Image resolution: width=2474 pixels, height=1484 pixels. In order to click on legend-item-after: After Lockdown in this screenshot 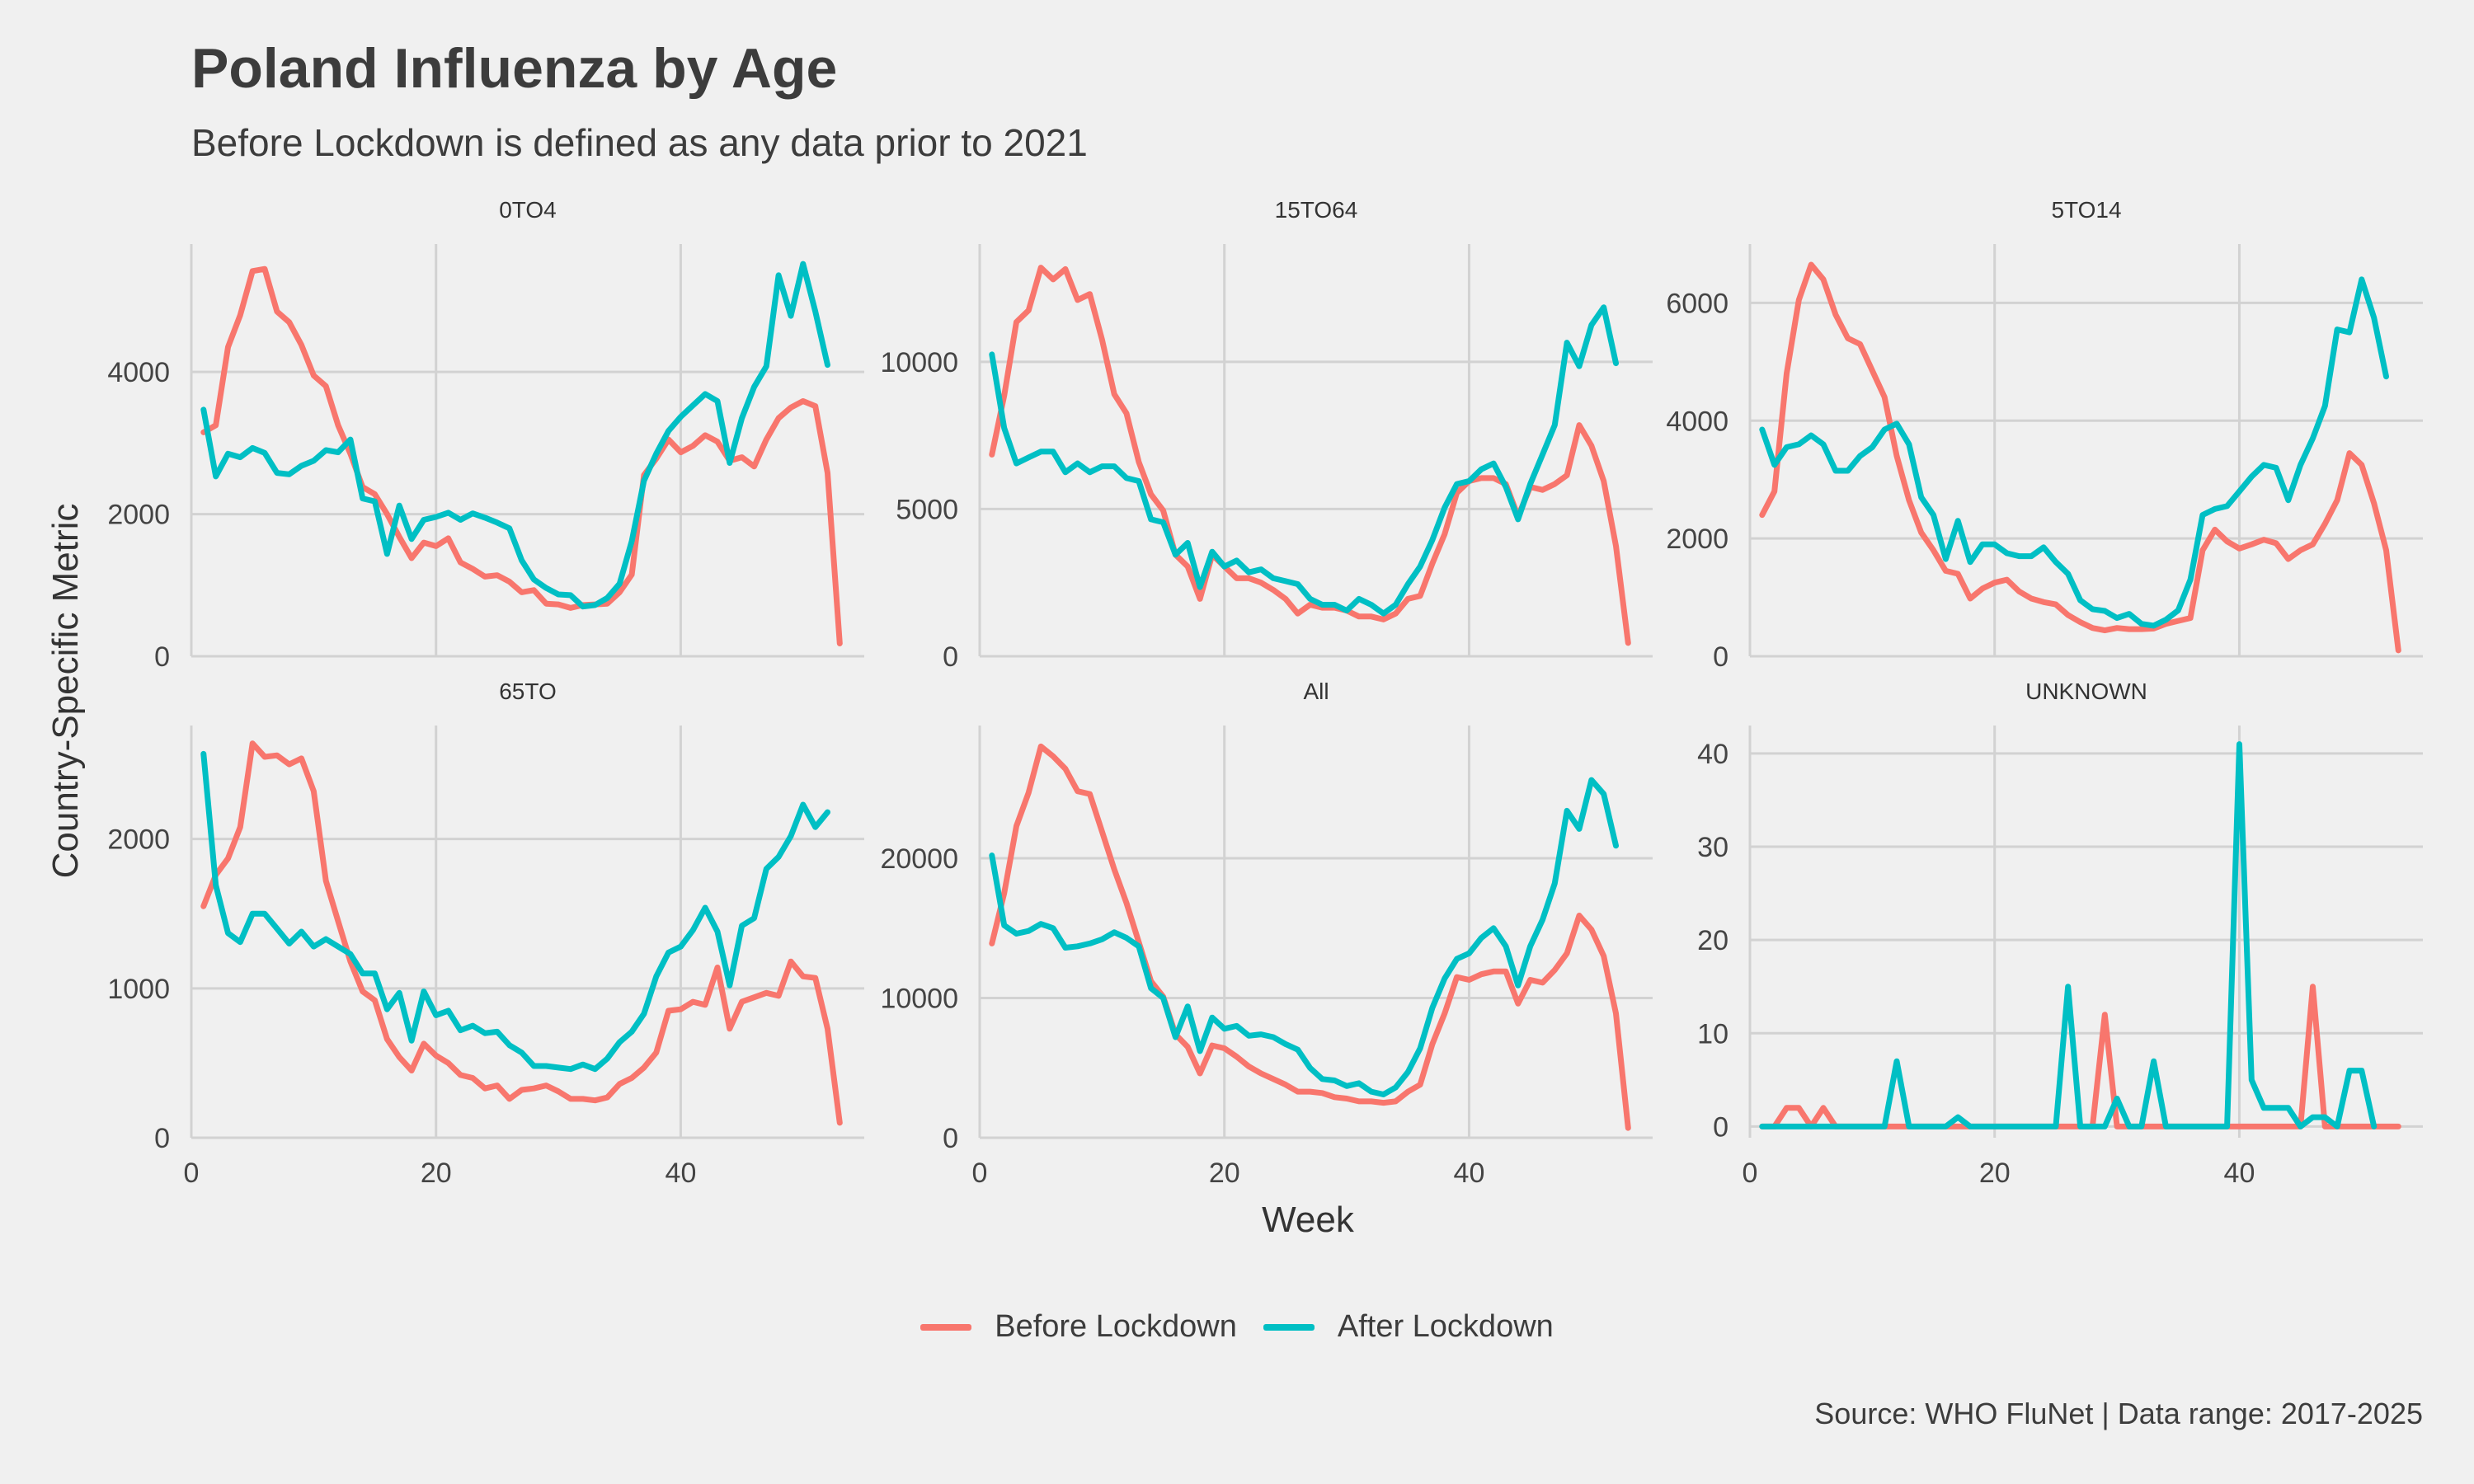, I will do `click(1408, 1327)`.